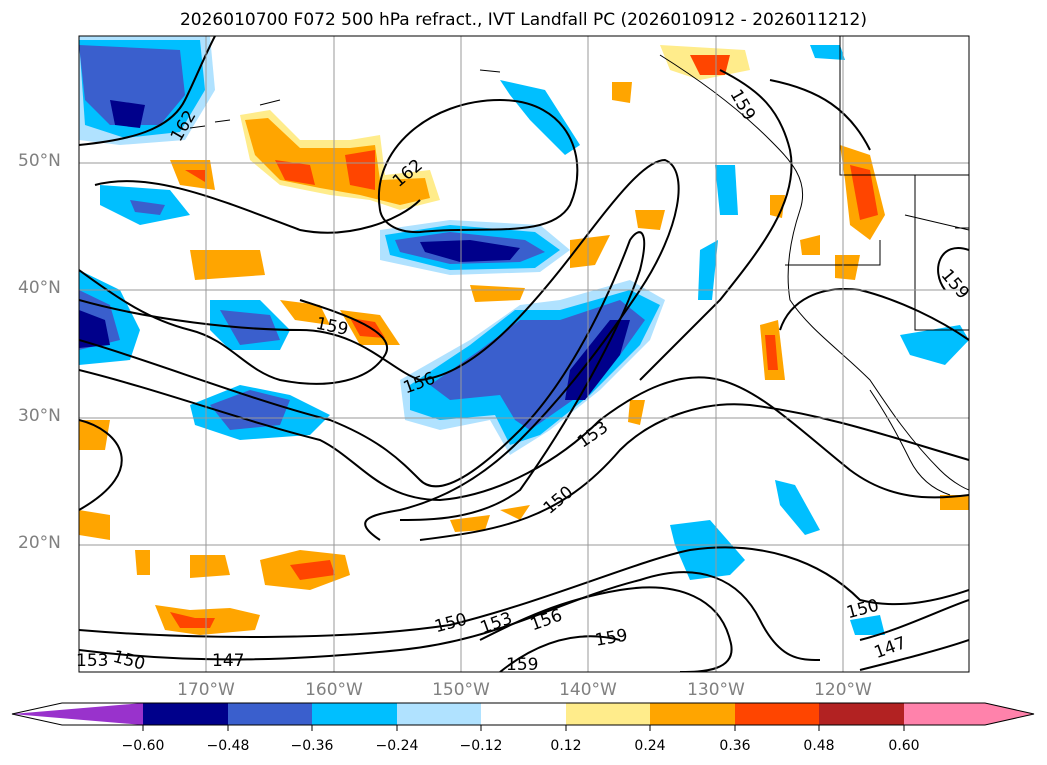  What do you see at coordinates (228, 661) in the screenshot?
I see `contour-label: 147` at bounding box center [228, 661].